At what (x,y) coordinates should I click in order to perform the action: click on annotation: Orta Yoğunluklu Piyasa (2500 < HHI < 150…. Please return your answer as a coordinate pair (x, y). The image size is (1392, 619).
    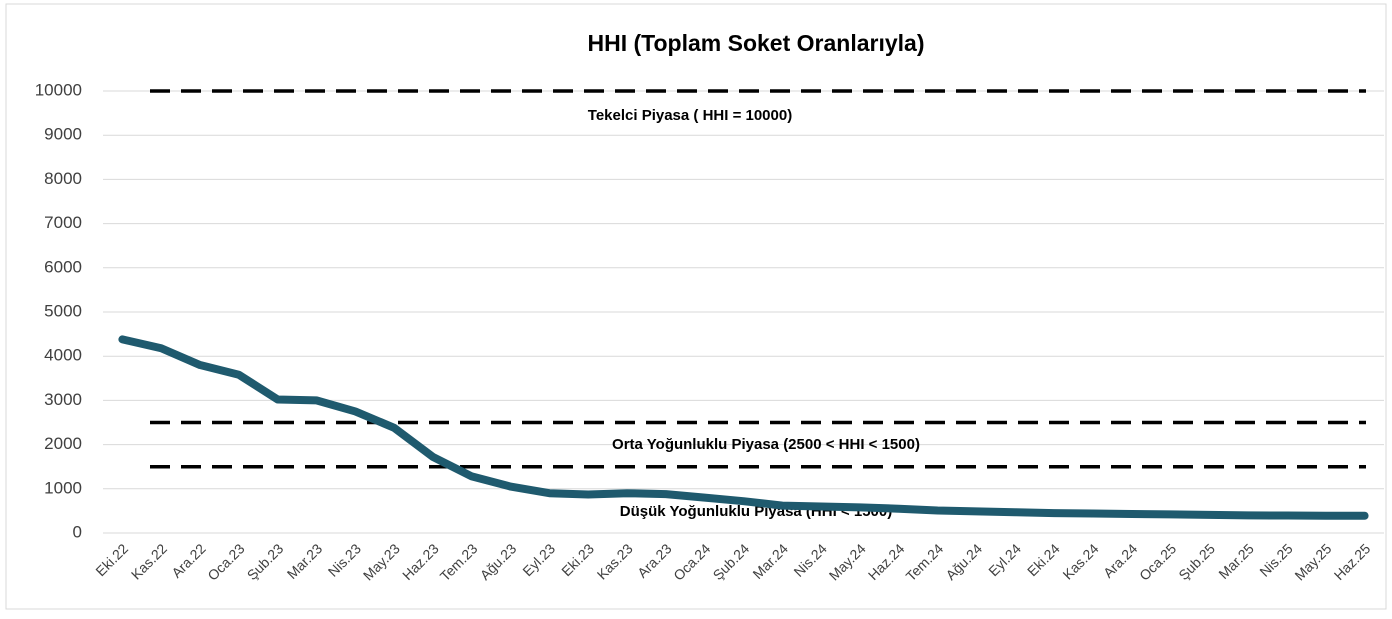
    Looking at the image, I should click on (766, 444).